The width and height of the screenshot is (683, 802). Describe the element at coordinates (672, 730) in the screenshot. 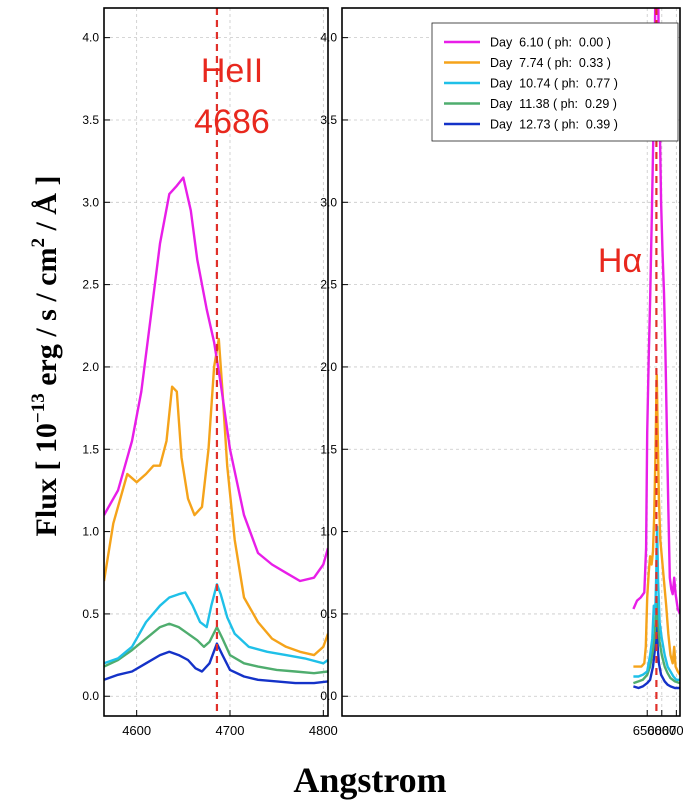

I see `x-tick-label: 6700` at that location.